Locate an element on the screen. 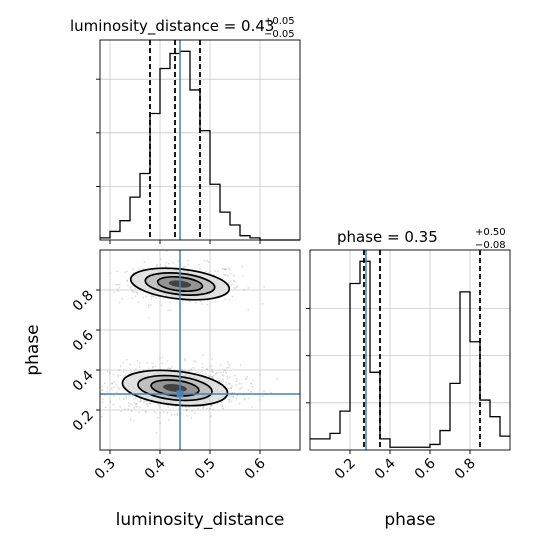  phase-histogram-ticks: 0.2 0.4 0.6 0.8 is located at coordinates (392, 395).